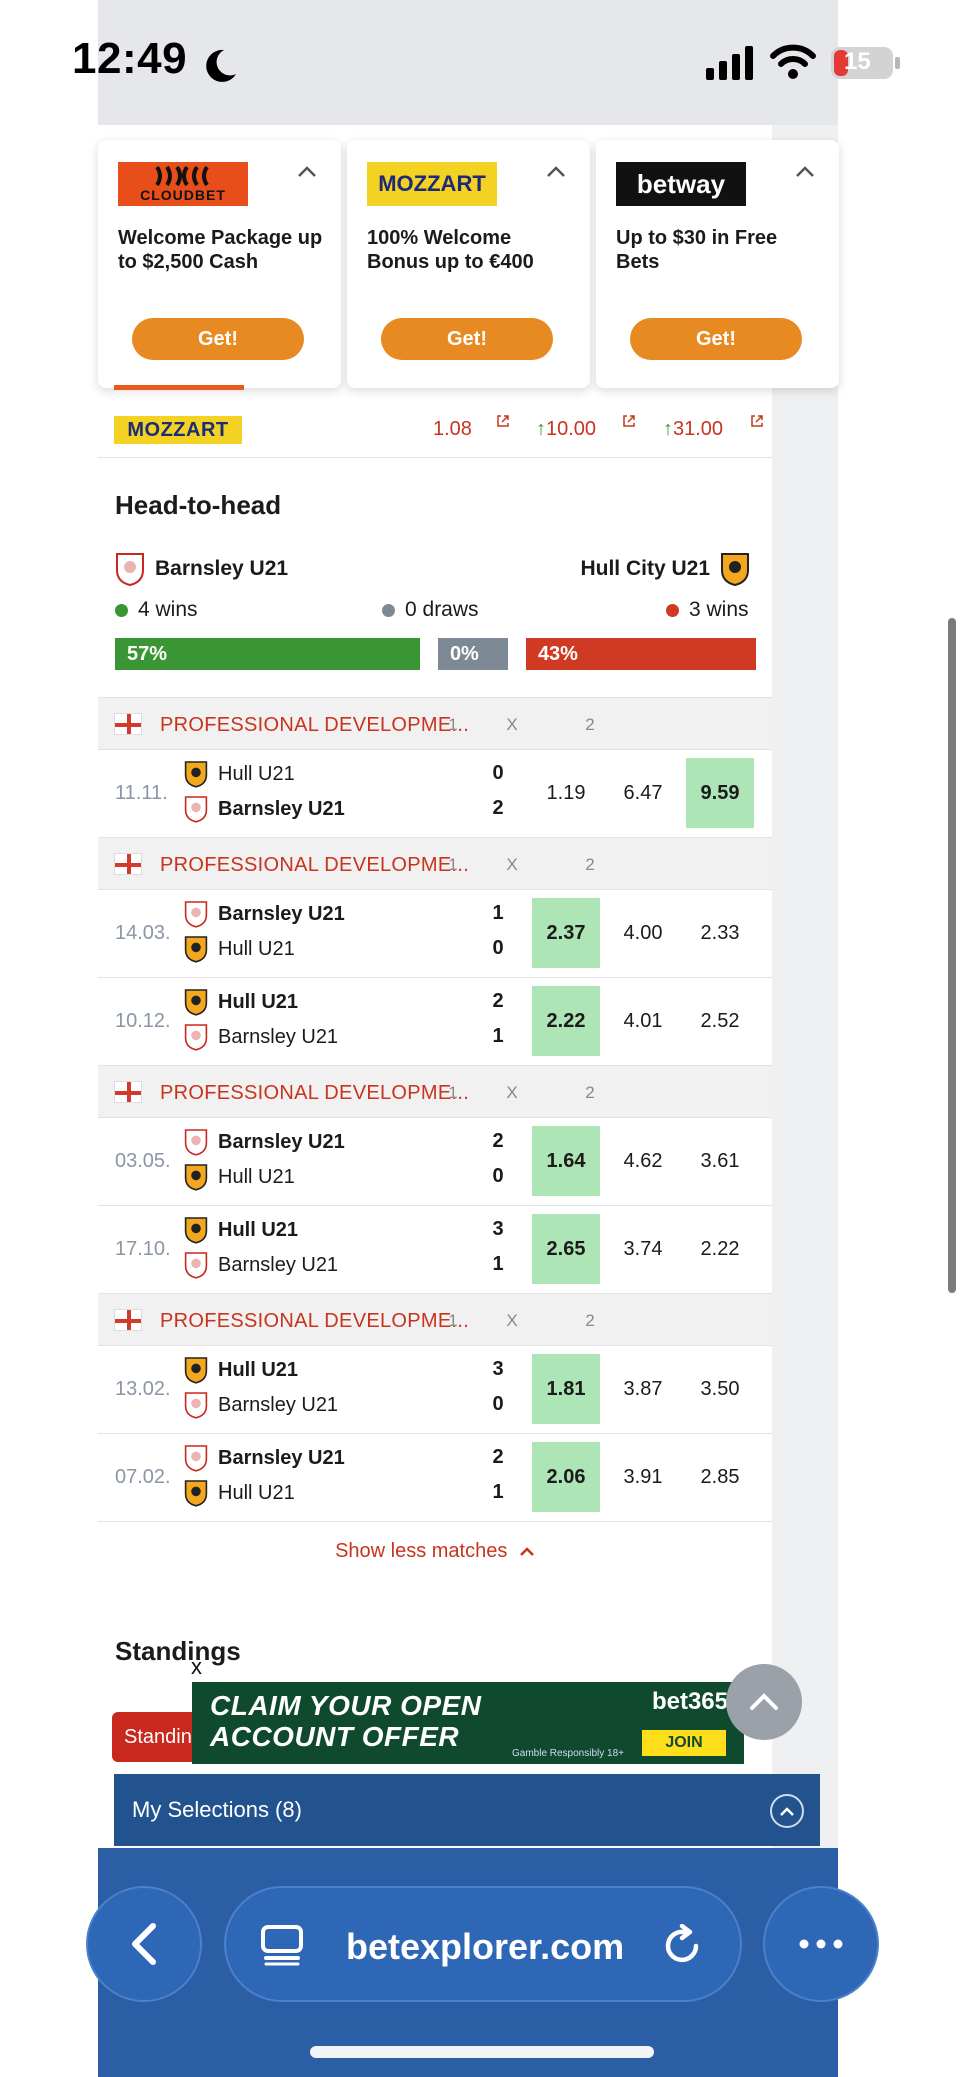 The image size is (960, 2077). I want to click on odd-x: 3.87, so click(643, 1388).